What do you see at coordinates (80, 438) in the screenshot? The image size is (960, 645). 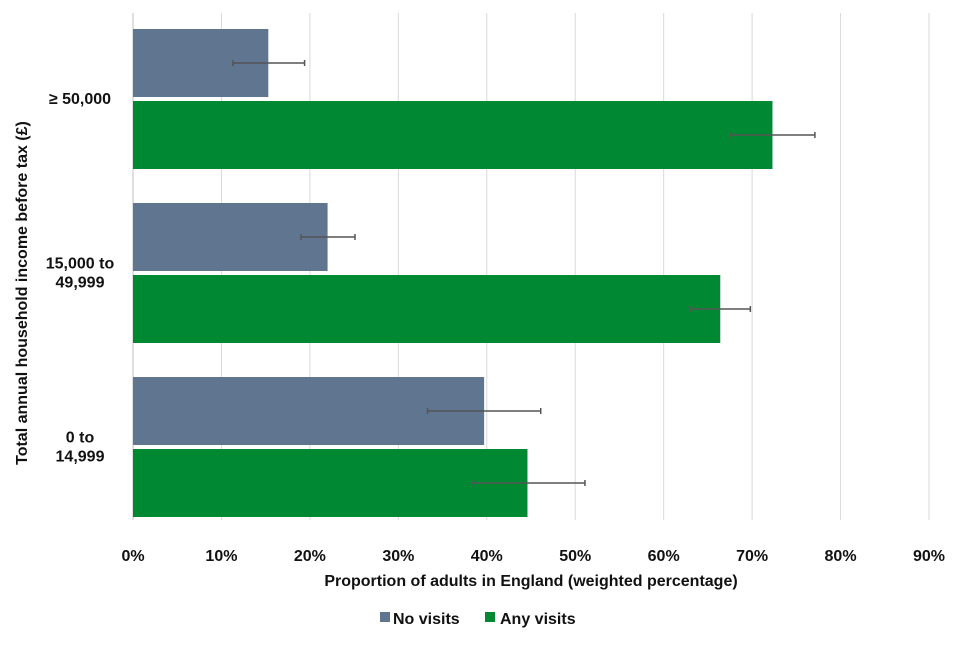 I see `category-label: 0 to` at bounding box center [80, 438].